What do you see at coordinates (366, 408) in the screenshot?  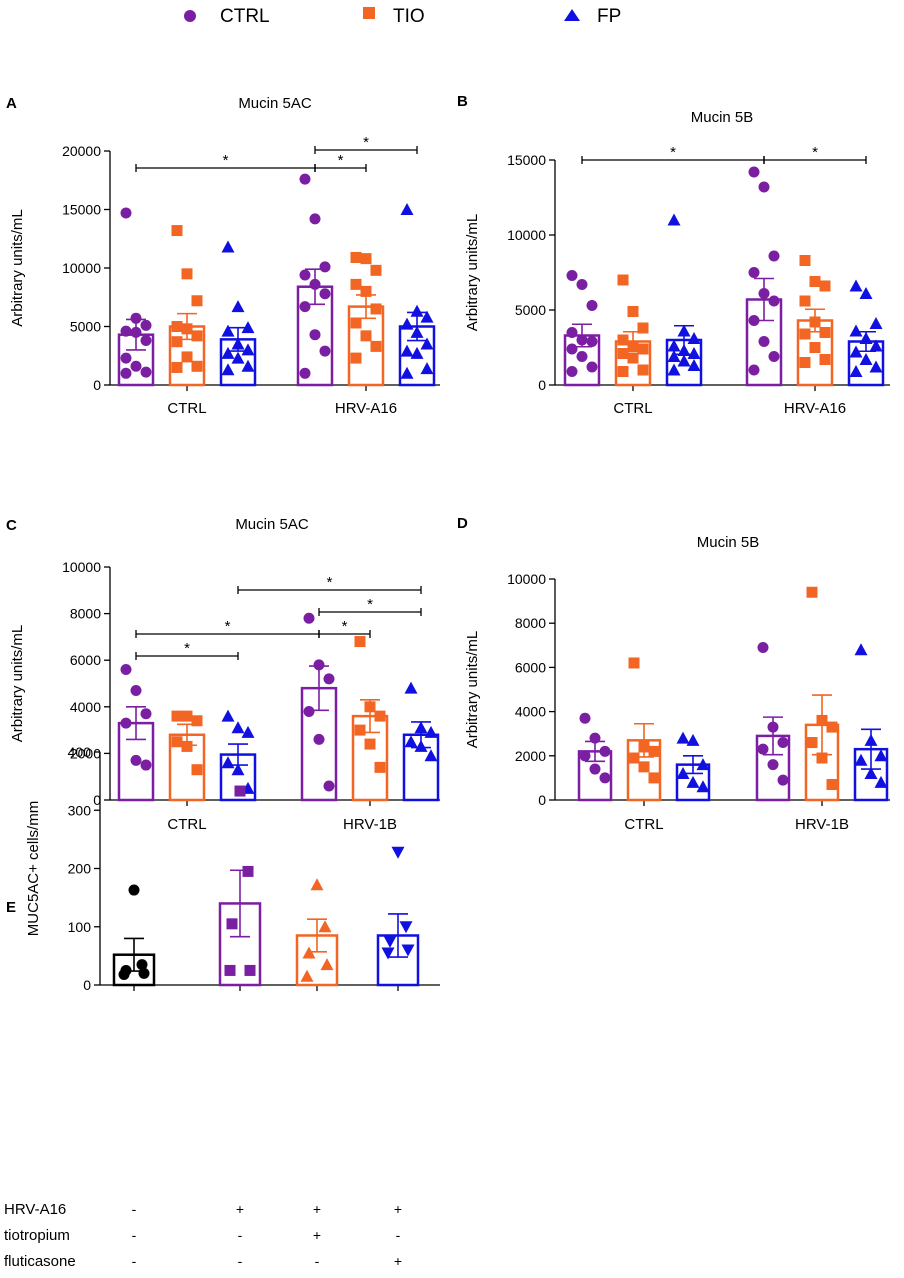 I see `panel-a-group-label: HRV-A16` at bounding box center [366, 408].